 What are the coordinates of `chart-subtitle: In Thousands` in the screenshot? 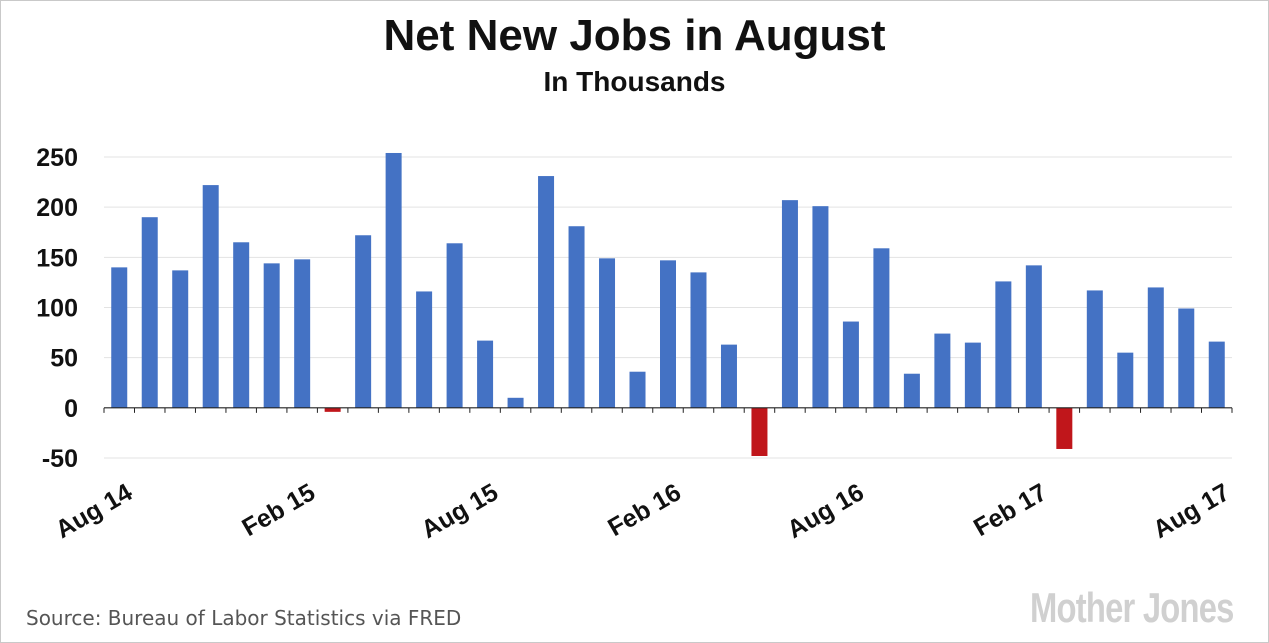 It's located at (634, 81).